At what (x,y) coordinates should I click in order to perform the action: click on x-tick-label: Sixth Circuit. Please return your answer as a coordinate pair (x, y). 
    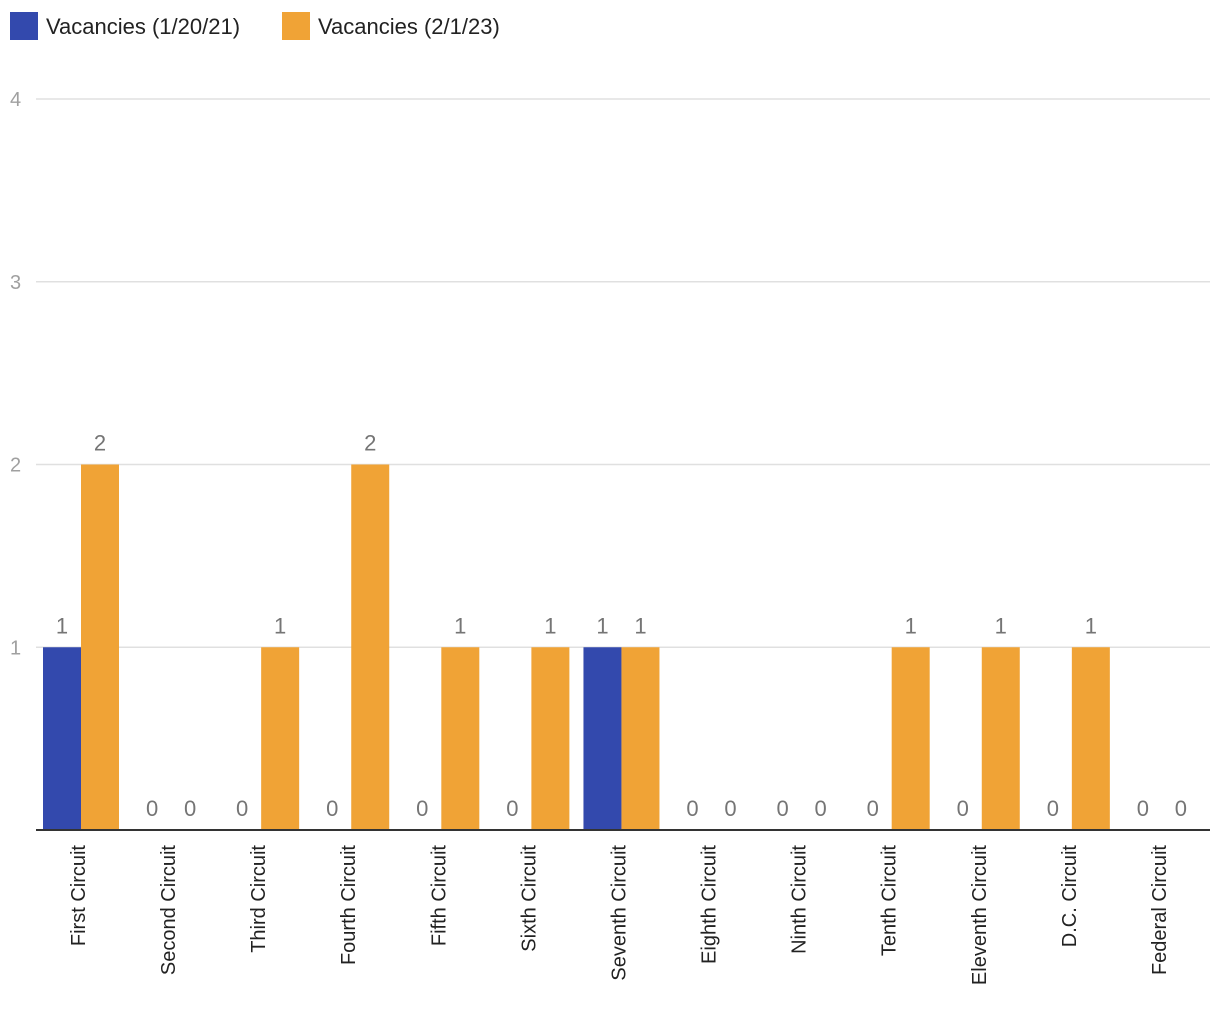
    Looking at the image, I should click on (529, 898).